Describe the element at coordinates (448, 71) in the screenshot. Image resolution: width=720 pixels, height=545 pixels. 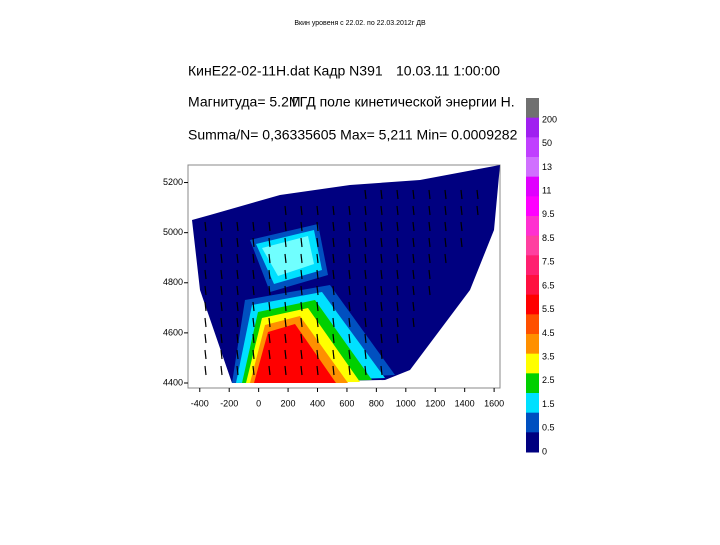
I see `header-date: 10.03.11 1:00:00` at that location.